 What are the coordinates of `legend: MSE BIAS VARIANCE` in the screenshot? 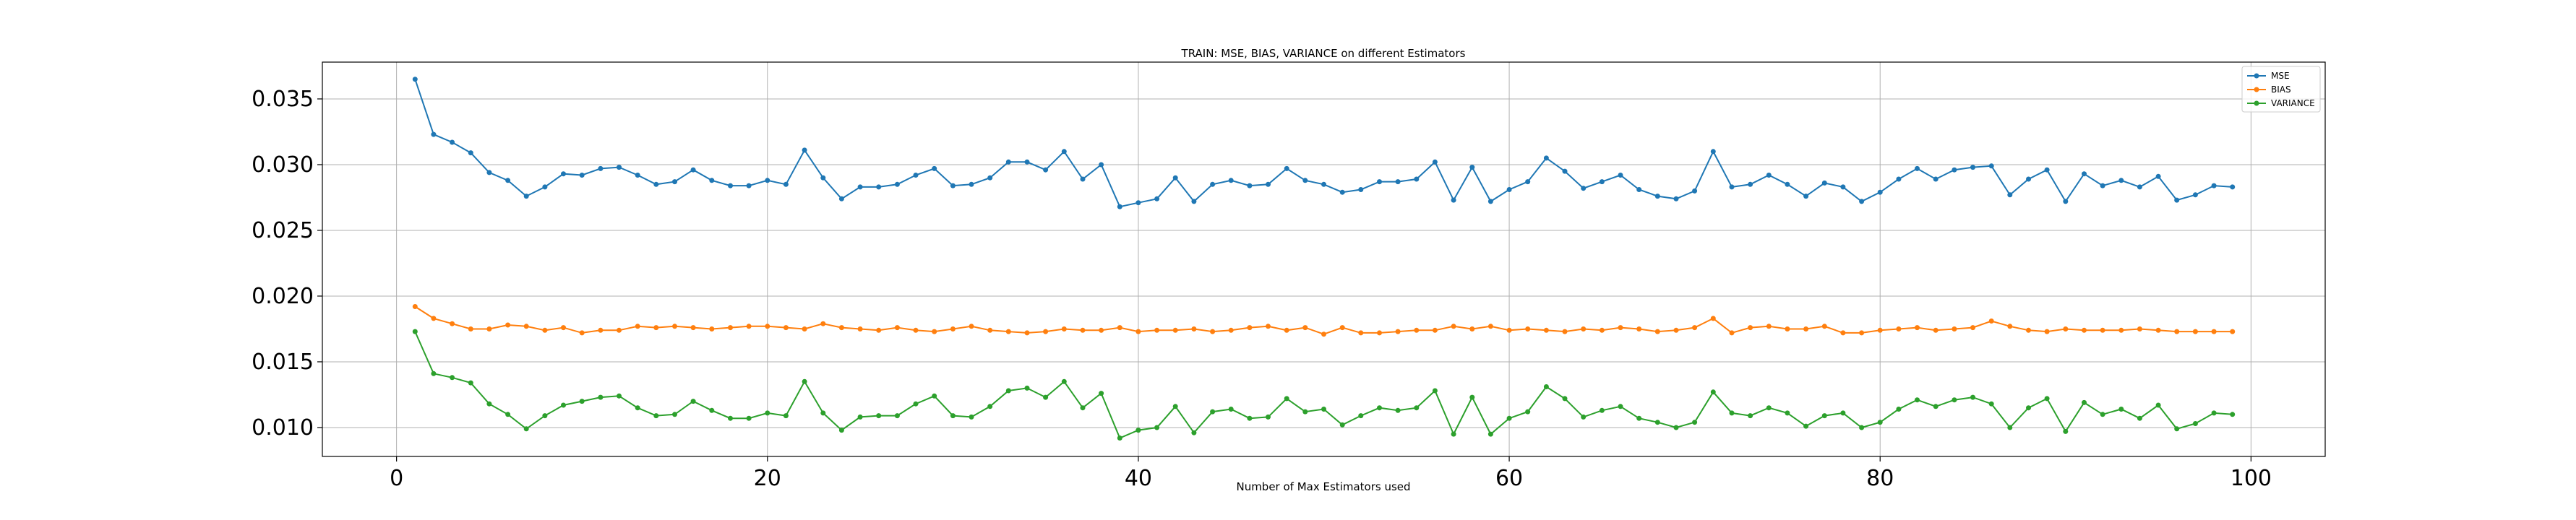 It's located at (2281, 89).